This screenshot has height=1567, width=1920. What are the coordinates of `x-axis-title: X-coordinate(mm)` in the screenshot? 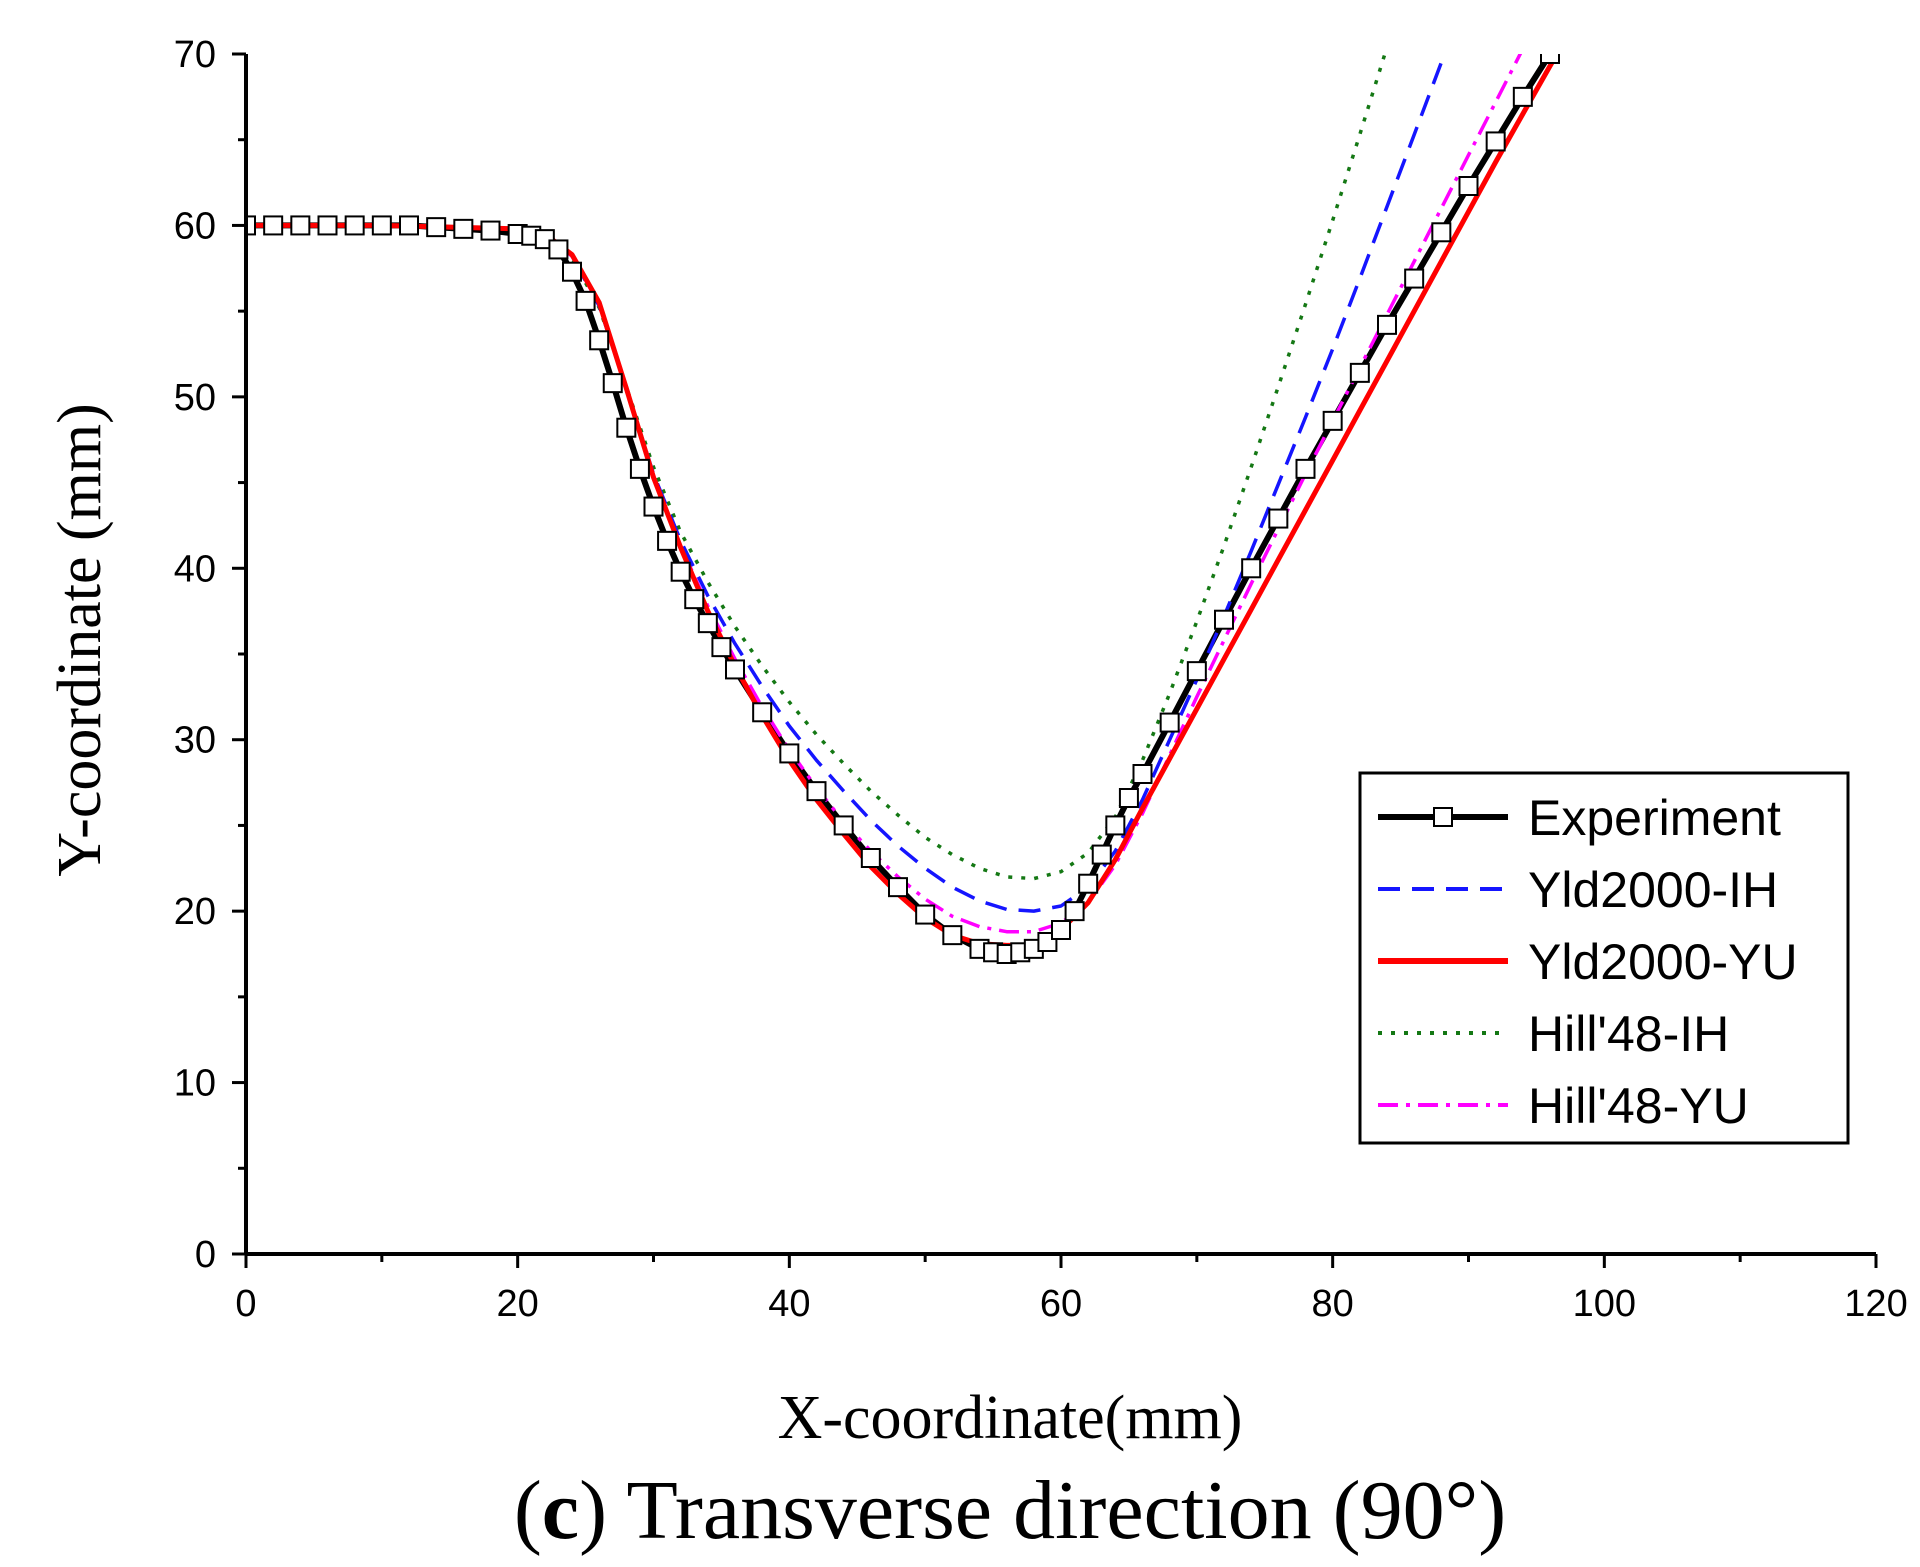 It's located at (1010, 1418).